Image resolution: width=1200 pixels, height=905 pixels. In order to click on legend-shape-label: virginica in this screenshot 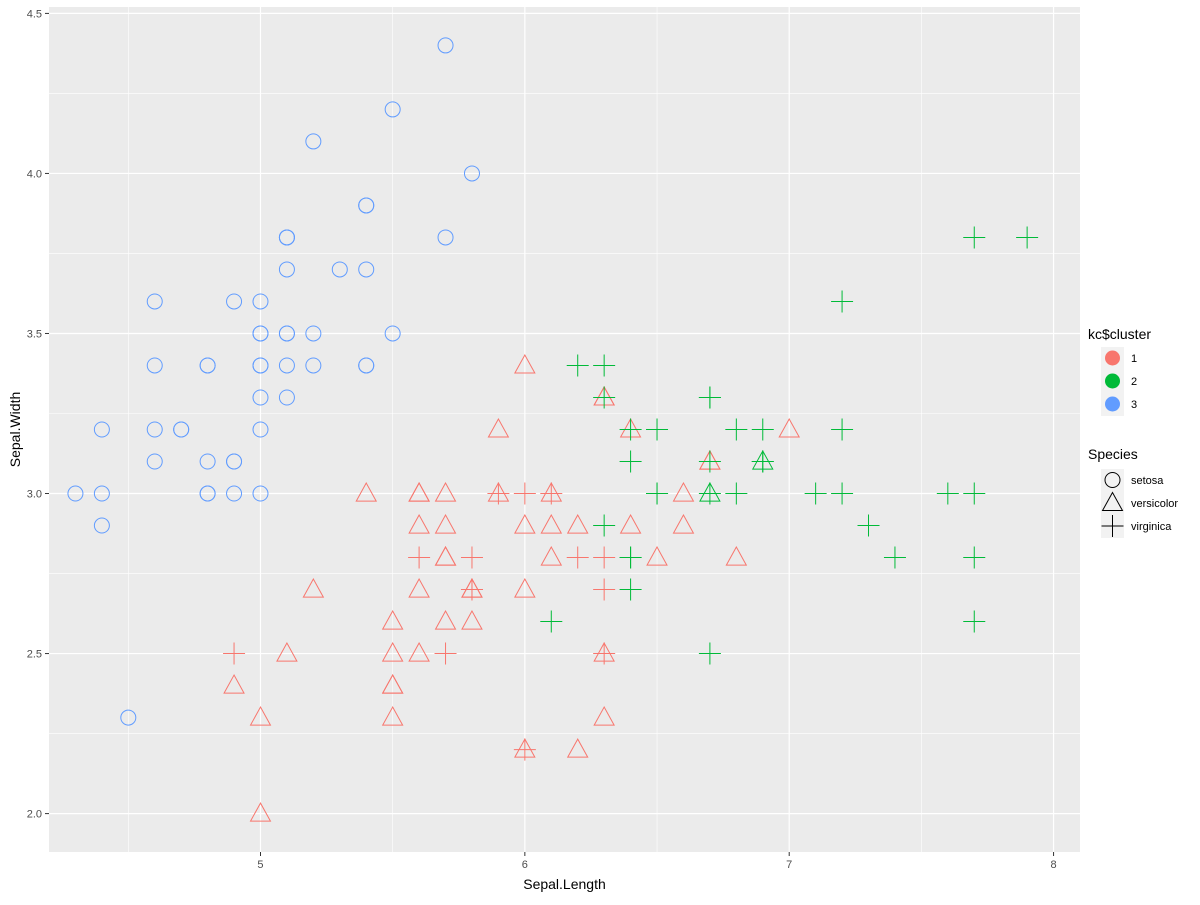, I will do `click(1151, 527)`.